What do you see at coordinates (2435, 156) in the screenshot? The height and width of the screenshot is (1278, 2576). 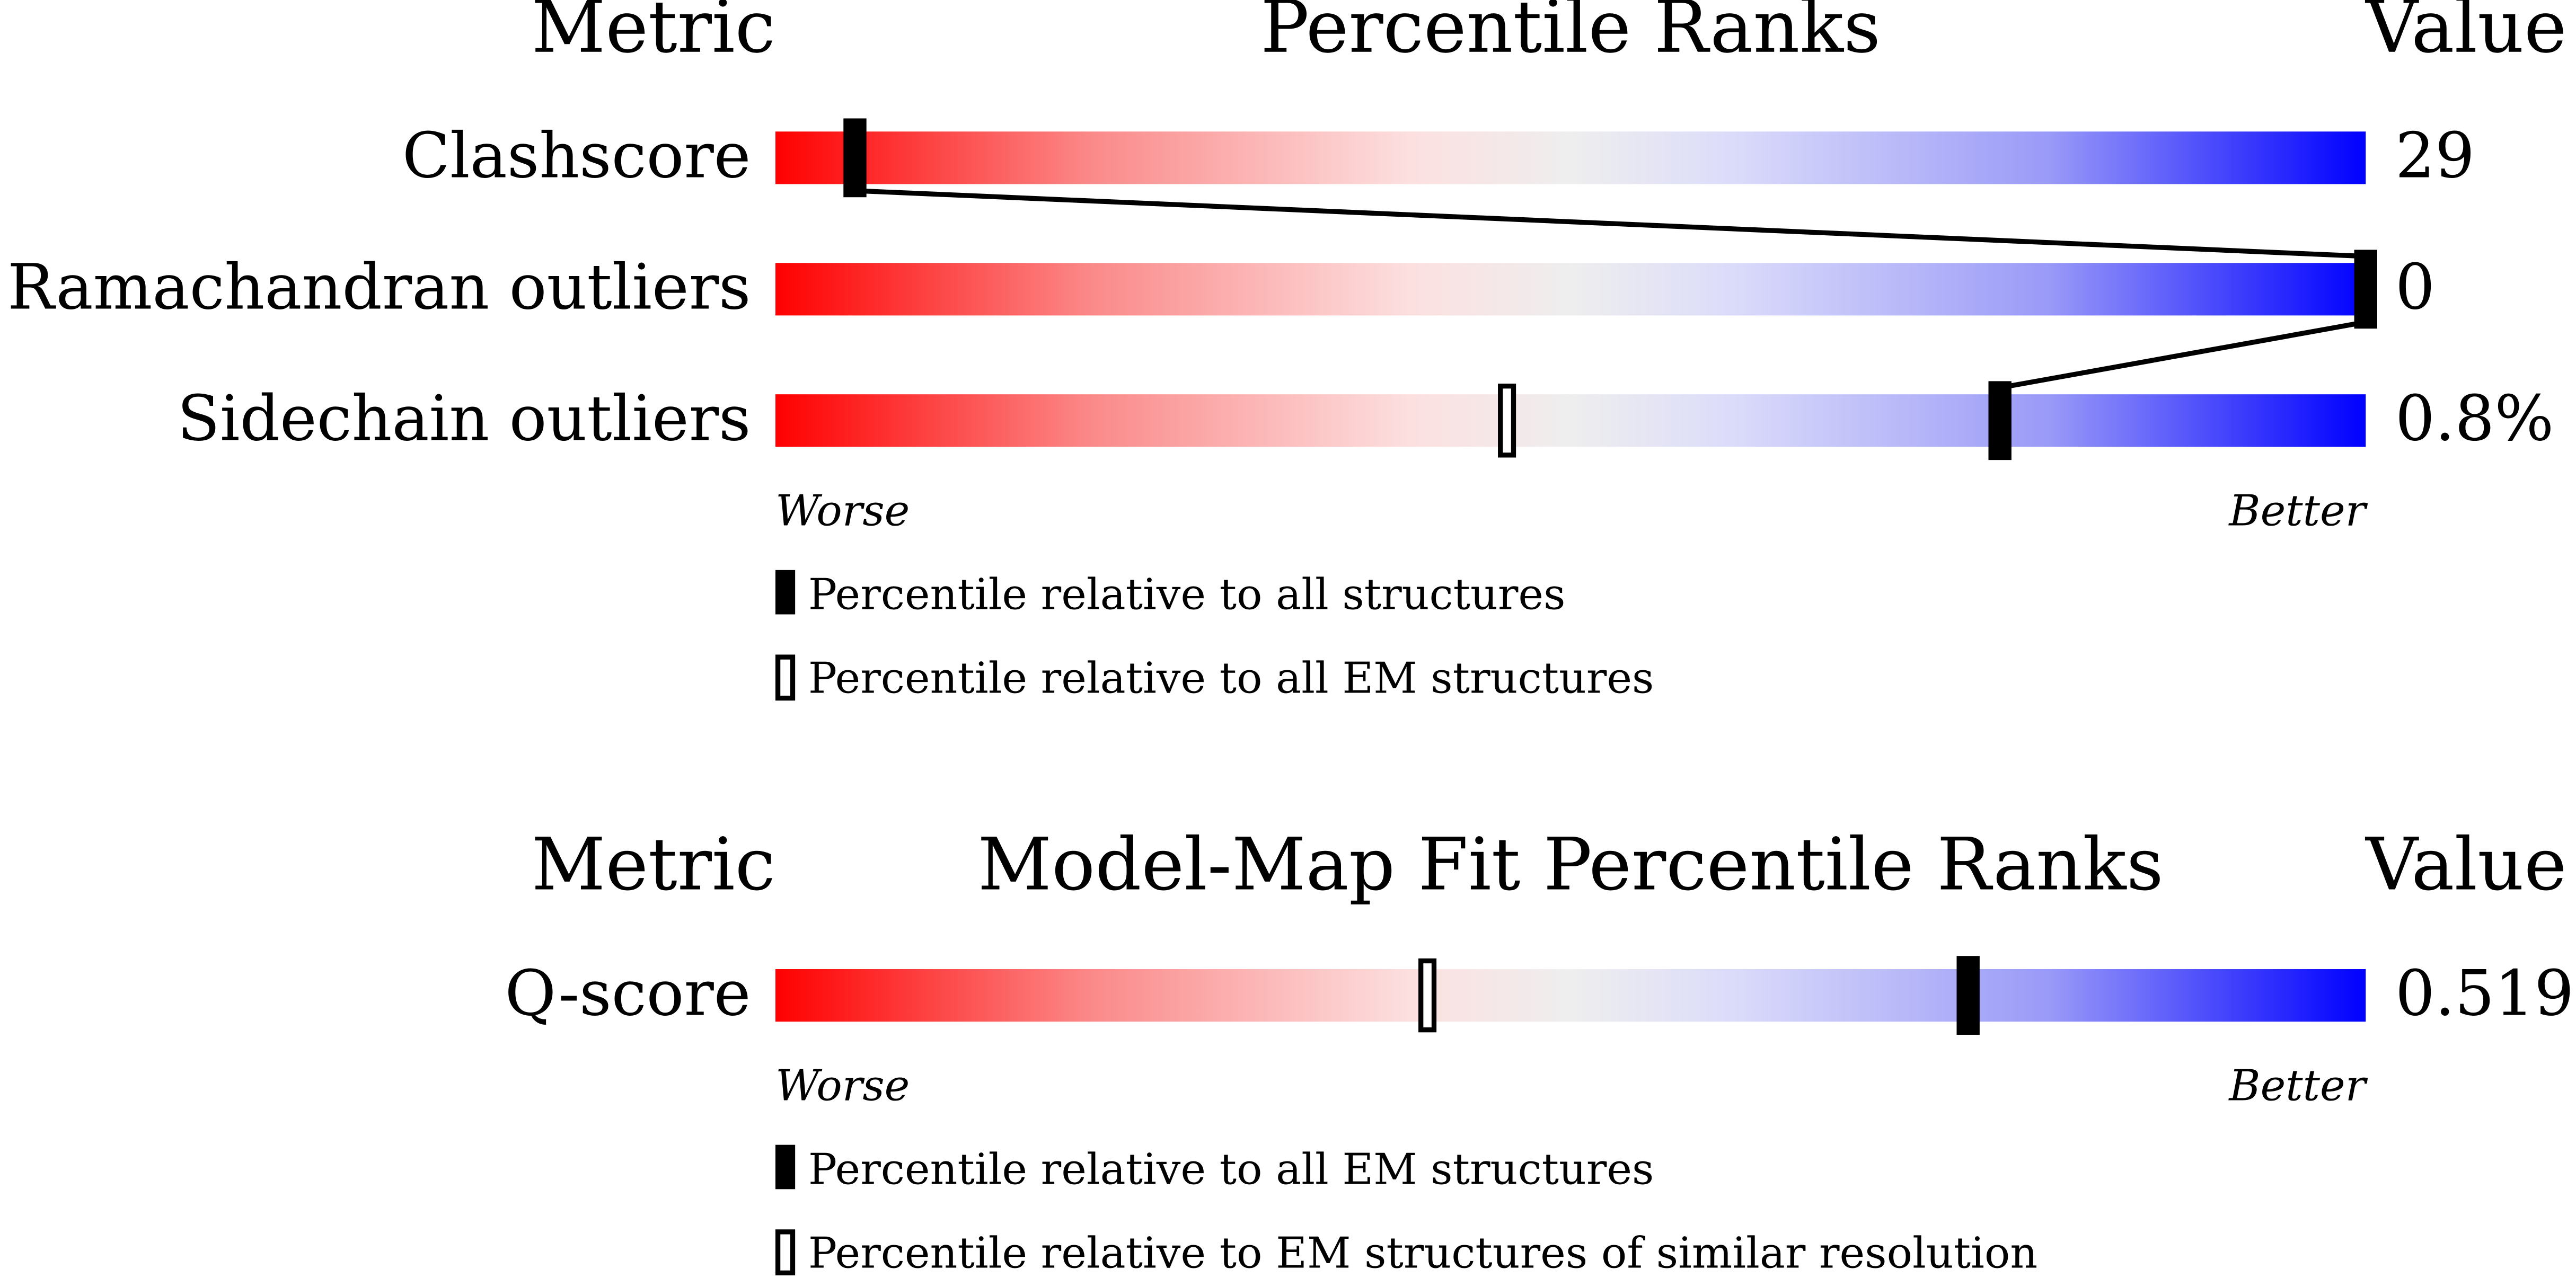 I see `metric-value: 29` at bounding box center [2435, 156].